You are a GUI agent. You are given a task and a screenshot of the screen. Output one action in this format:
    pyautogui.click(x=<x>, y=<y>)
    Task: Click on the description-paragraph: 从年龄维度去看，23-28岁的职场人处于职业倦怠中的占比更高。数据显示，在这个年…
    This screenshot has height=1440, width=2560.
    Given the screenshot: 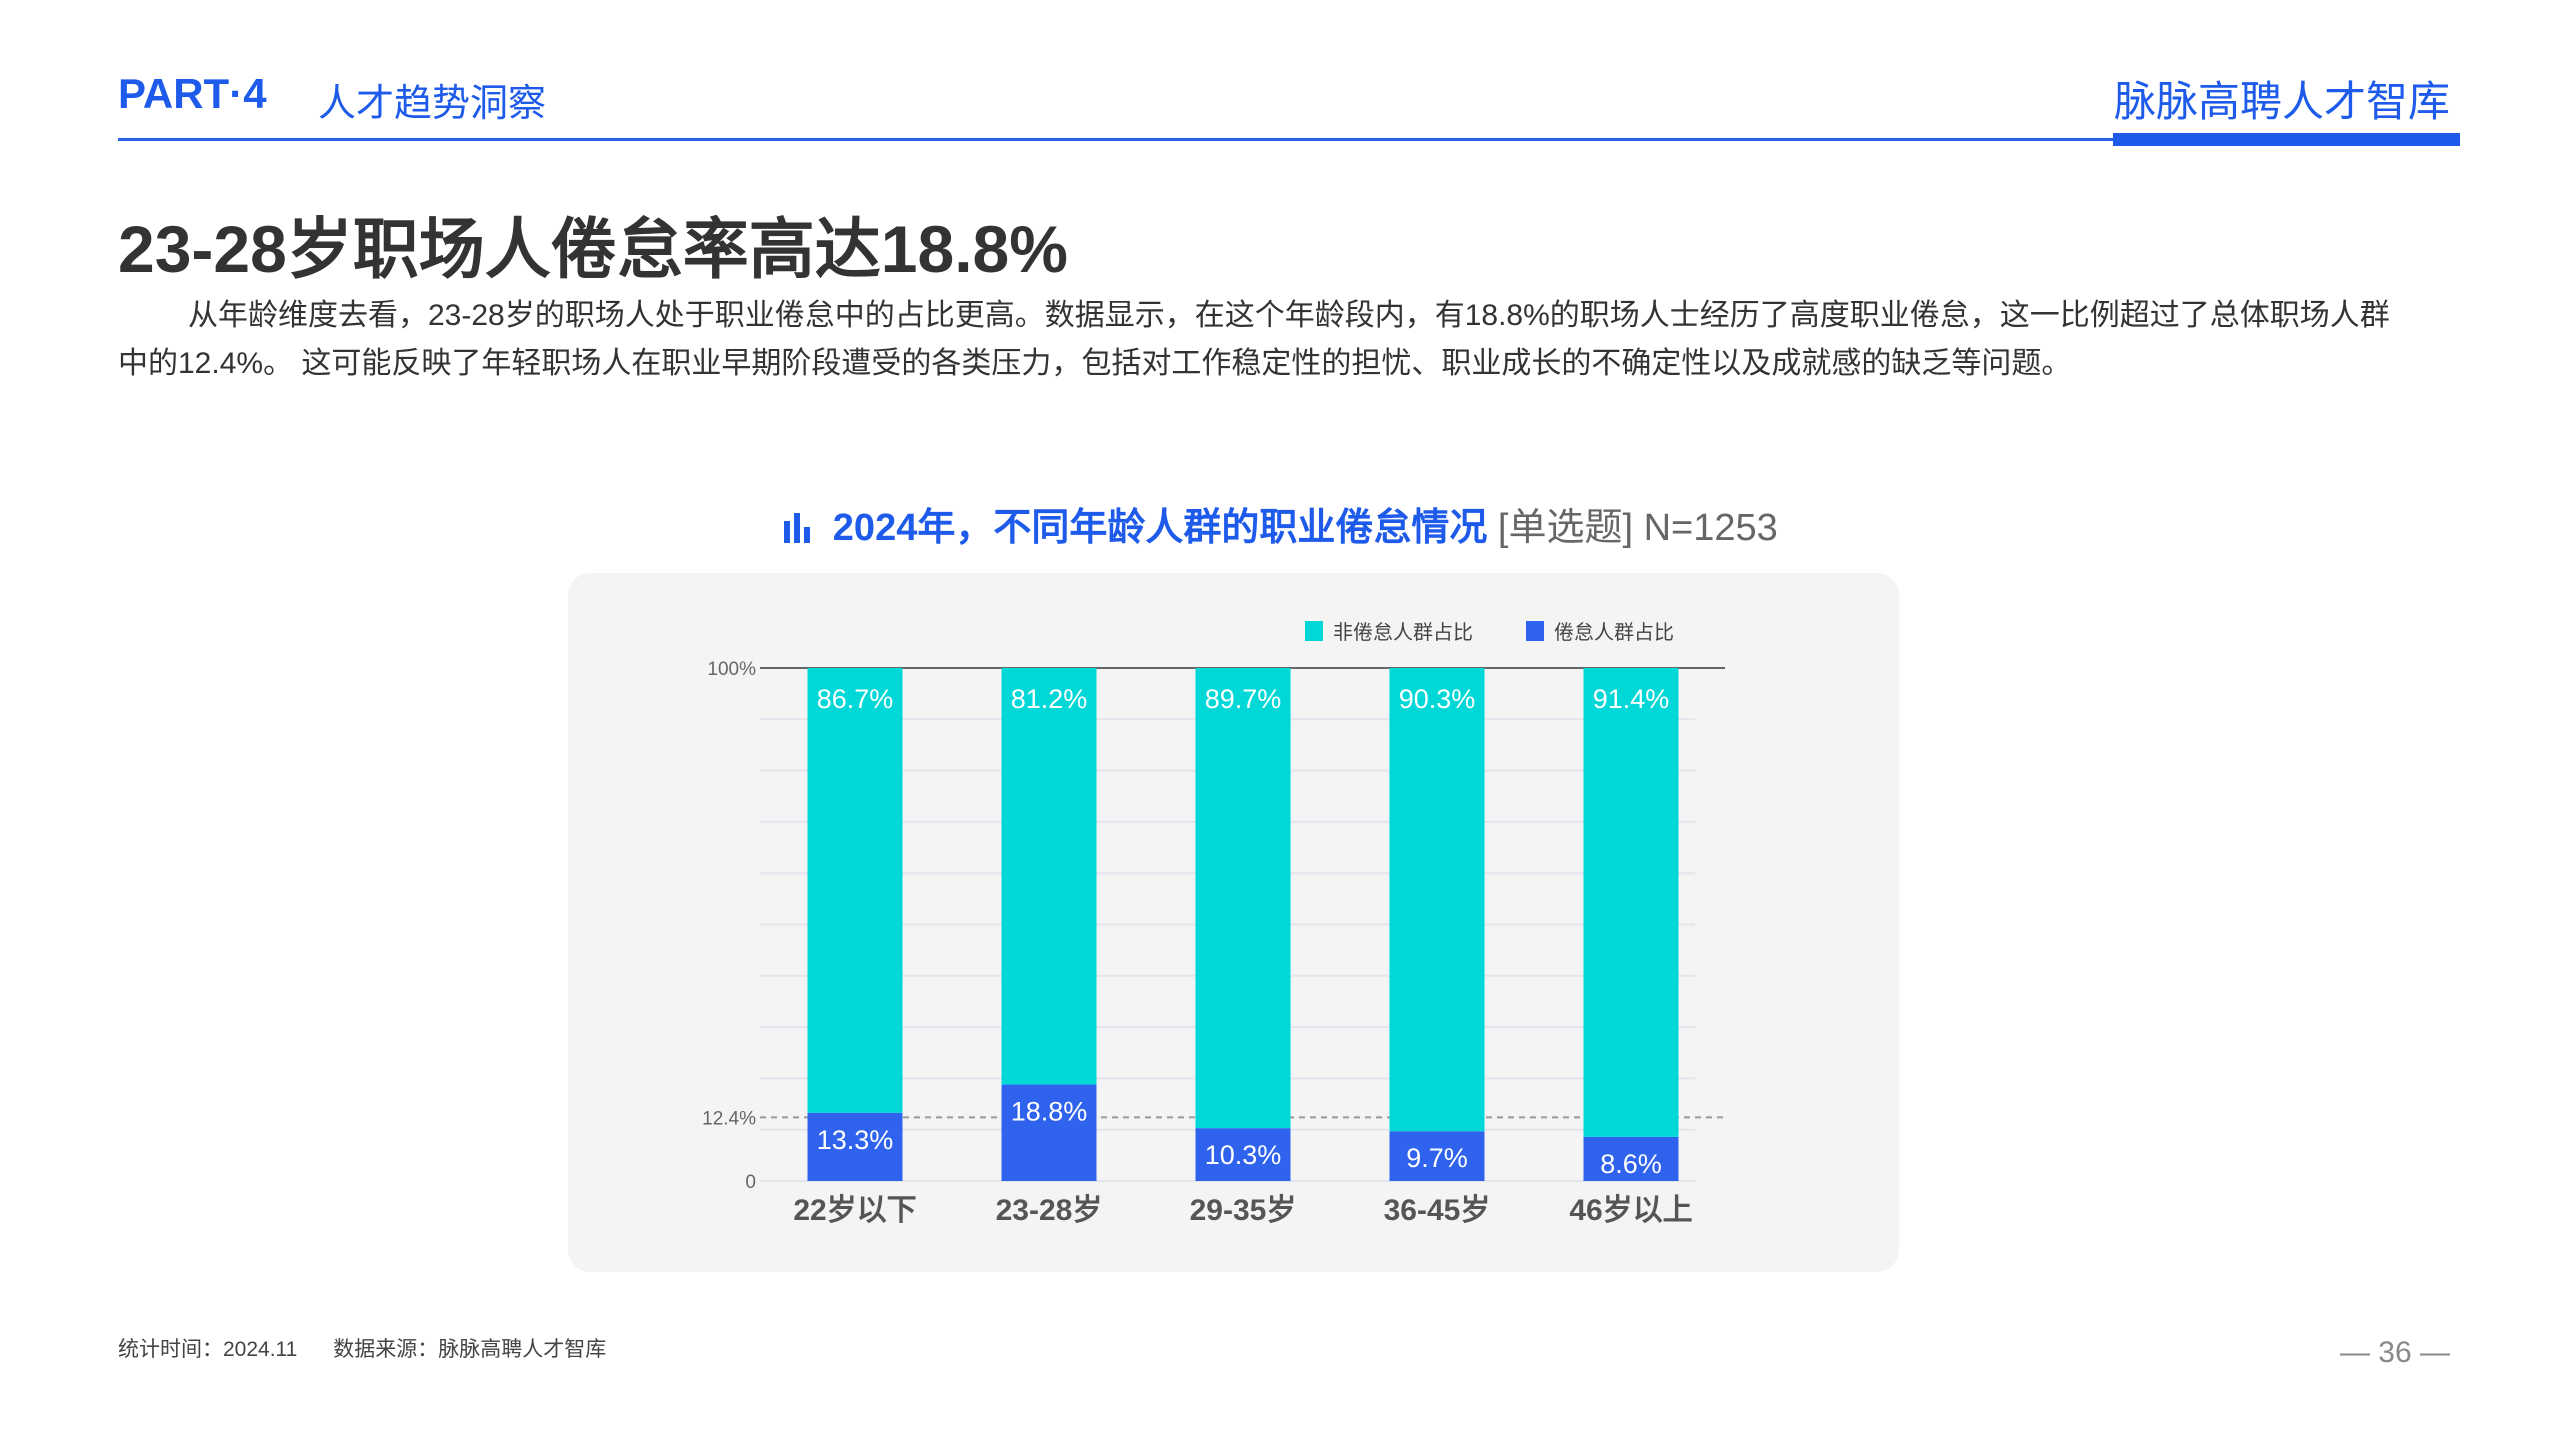 What is the action you would take?
    pyautogui.click(x=1254, y=339)
    